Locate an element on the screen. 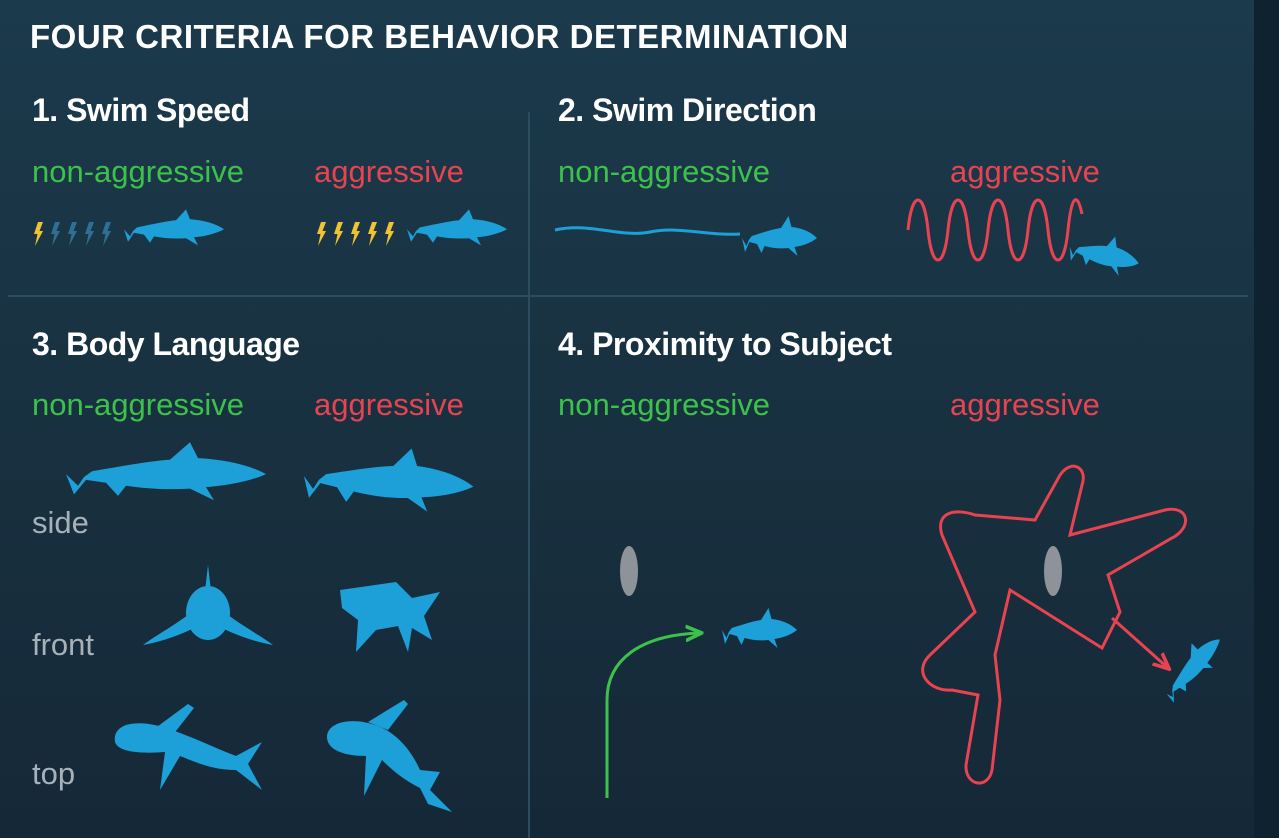  smooth-path-icon is located at coordinates (647, 231).